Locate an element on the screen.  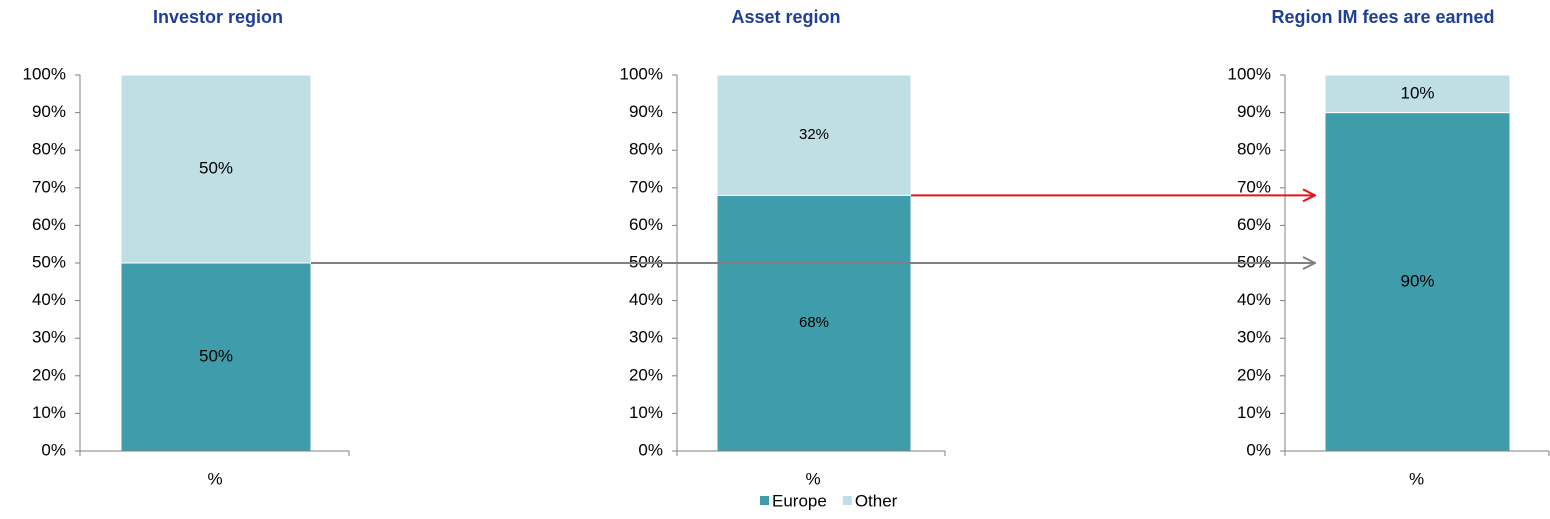
data-label: 90% is located at coordinates (1417, 280).